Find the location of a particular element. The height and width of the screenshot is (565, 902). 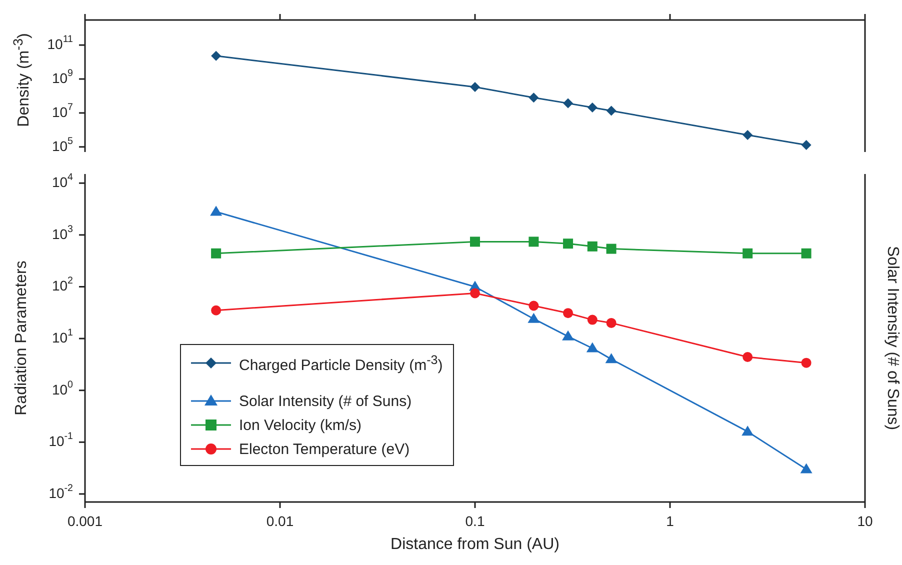

x-tick-label: 0.1 is located at coordinates (475, 520).